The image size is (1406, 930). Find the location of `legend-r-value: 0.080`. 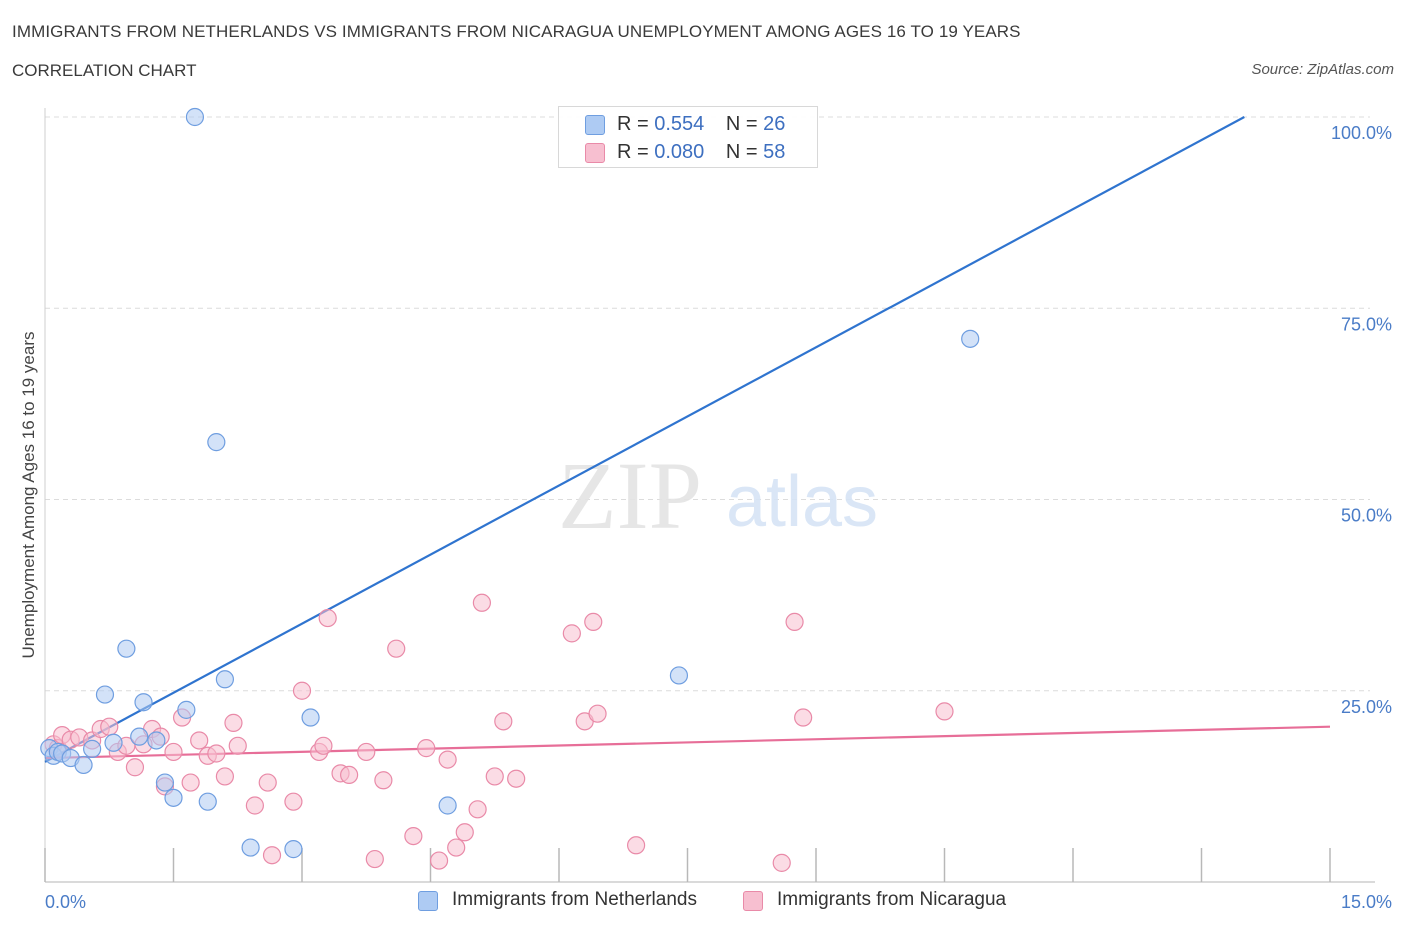

legend-r-value: 0.080 is located at coordinates (679, 152).